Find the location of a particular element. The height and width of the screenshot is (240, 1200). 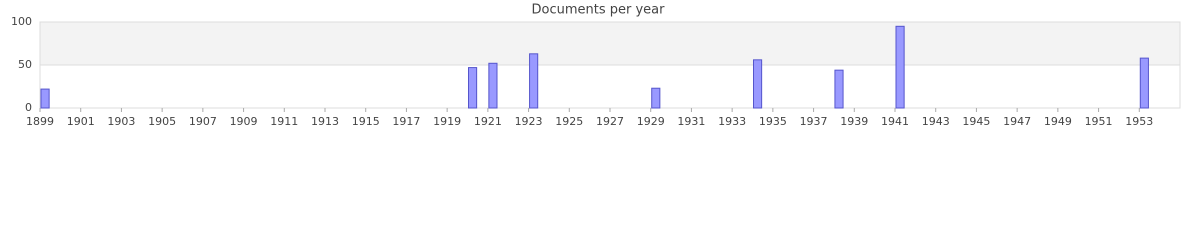

x-tick-label: 1943 is located at coordinates (936, 121).